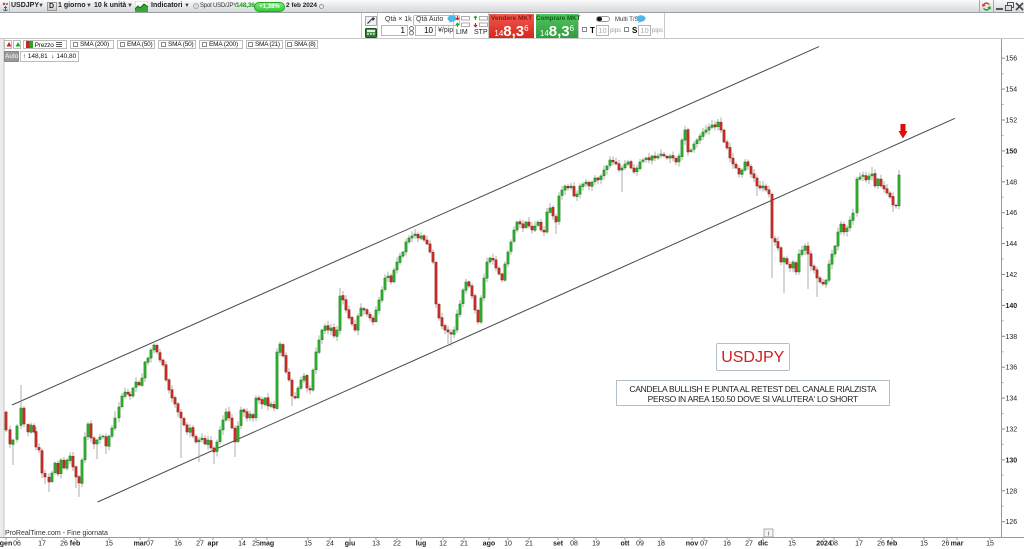 This screenshot has width=1024, height=549. What do you see at coordinates (1012, 368) in the screenshot?
I see `svg-text: 136` at bounding box center [1012, 368].